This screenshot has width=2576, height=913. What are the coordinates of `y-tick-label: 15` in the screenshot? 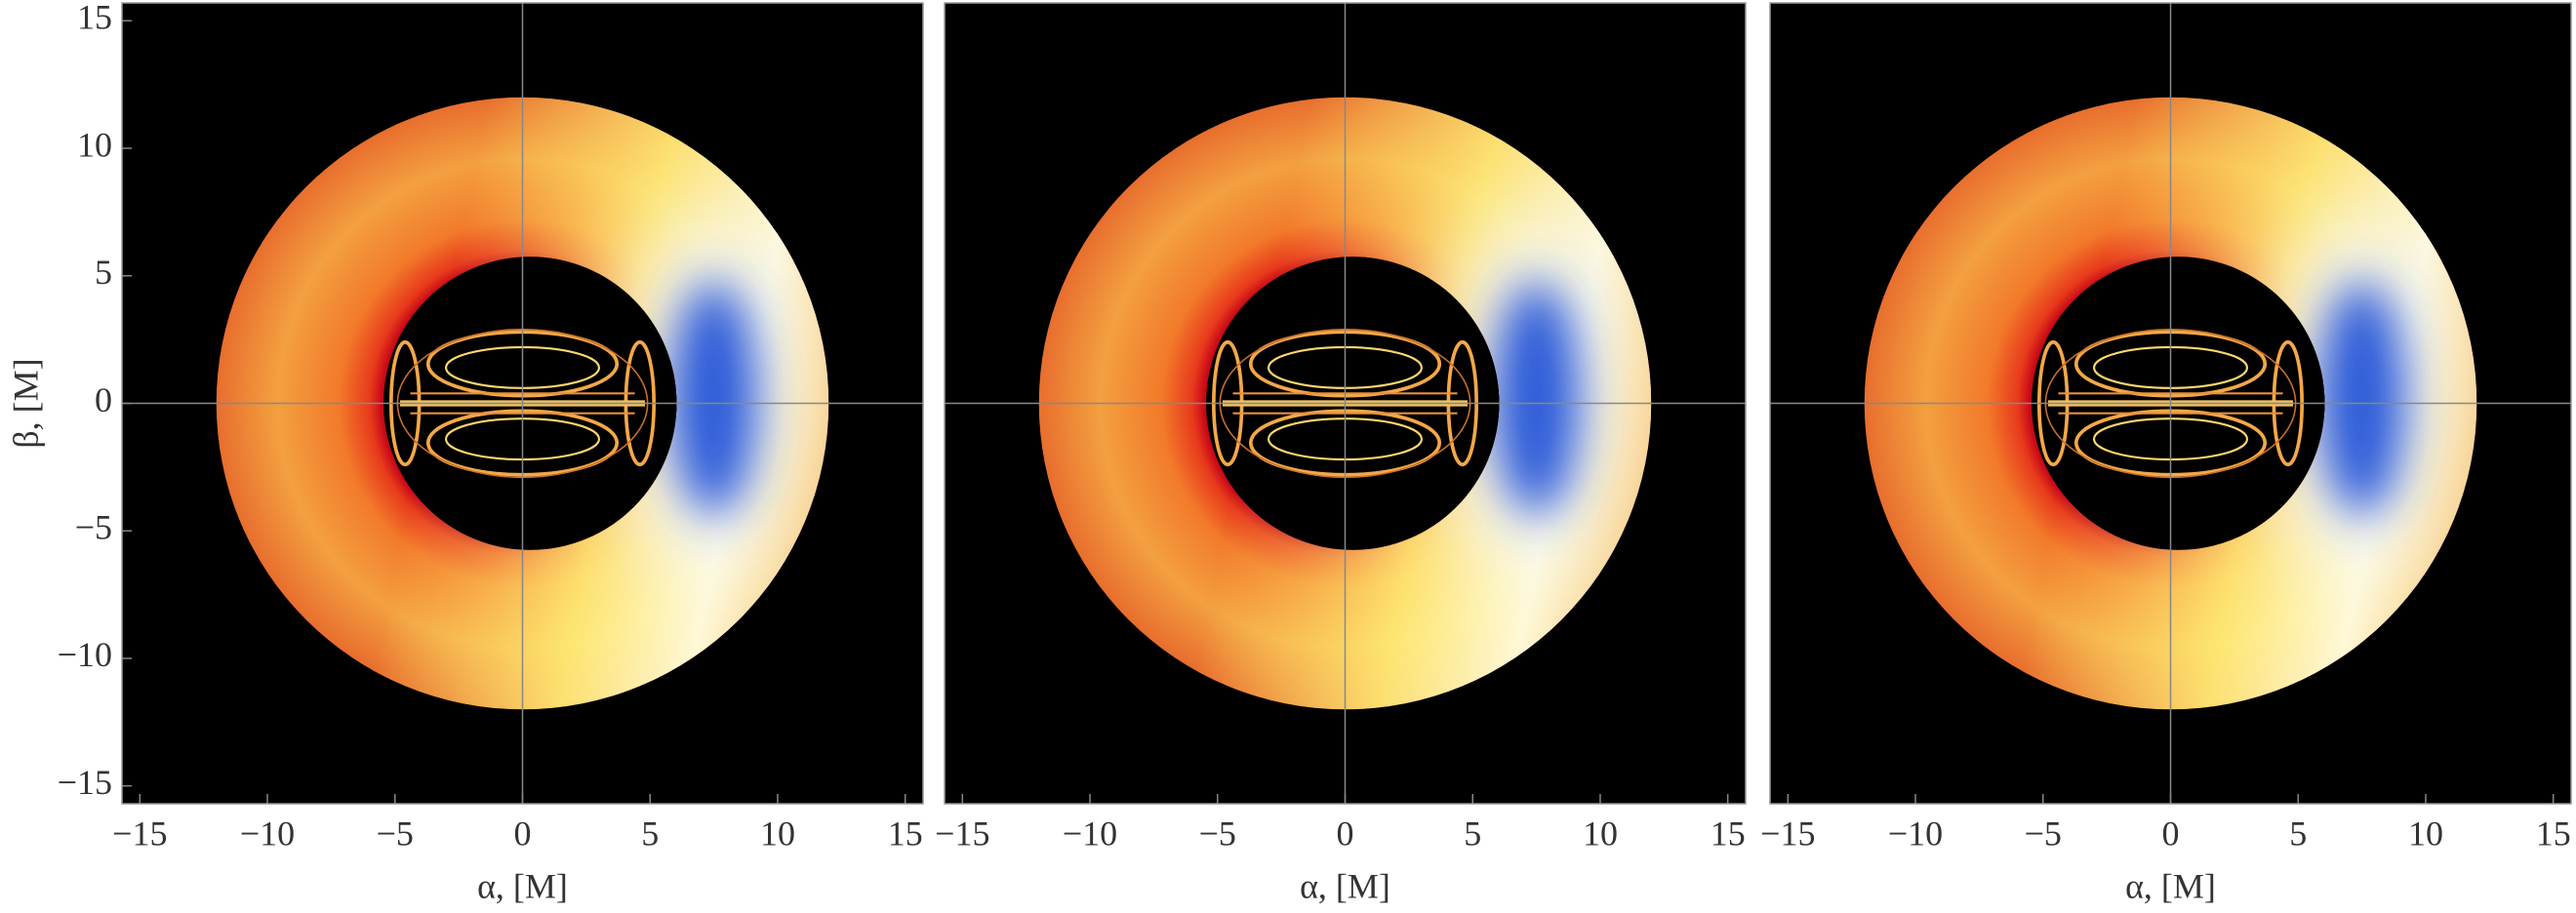 It's located at (94, 18).